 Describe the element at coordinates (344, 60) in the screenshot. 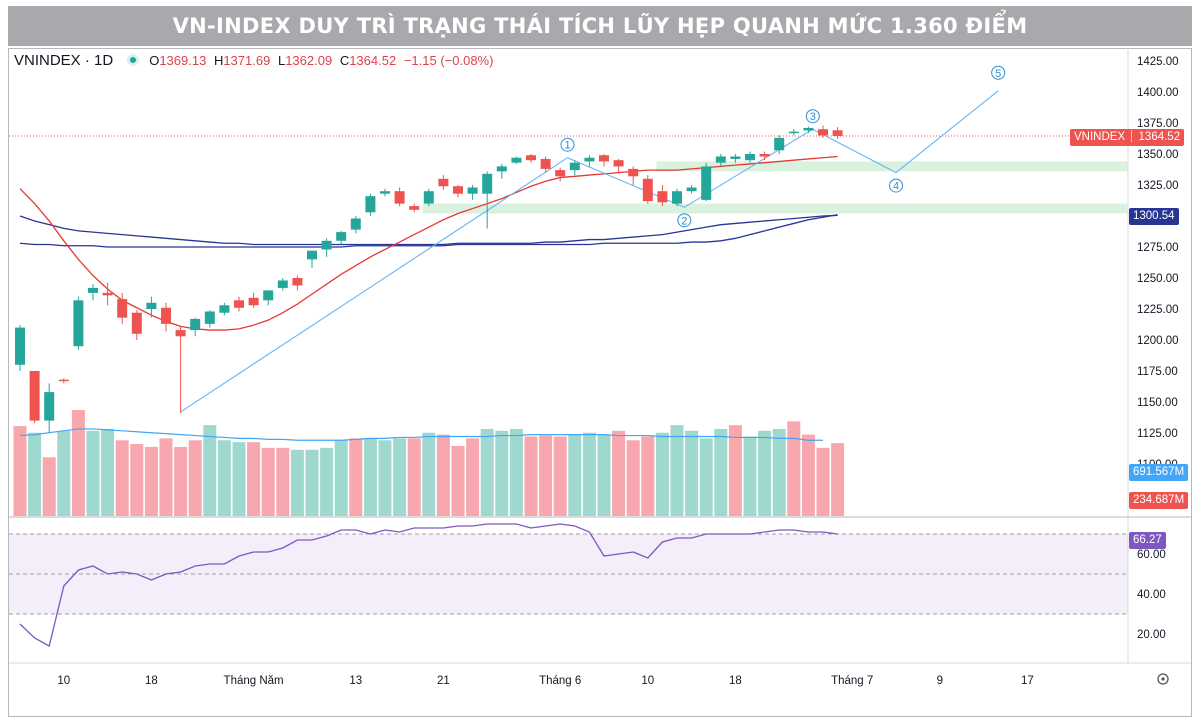

I see `close-key: C` at that location.